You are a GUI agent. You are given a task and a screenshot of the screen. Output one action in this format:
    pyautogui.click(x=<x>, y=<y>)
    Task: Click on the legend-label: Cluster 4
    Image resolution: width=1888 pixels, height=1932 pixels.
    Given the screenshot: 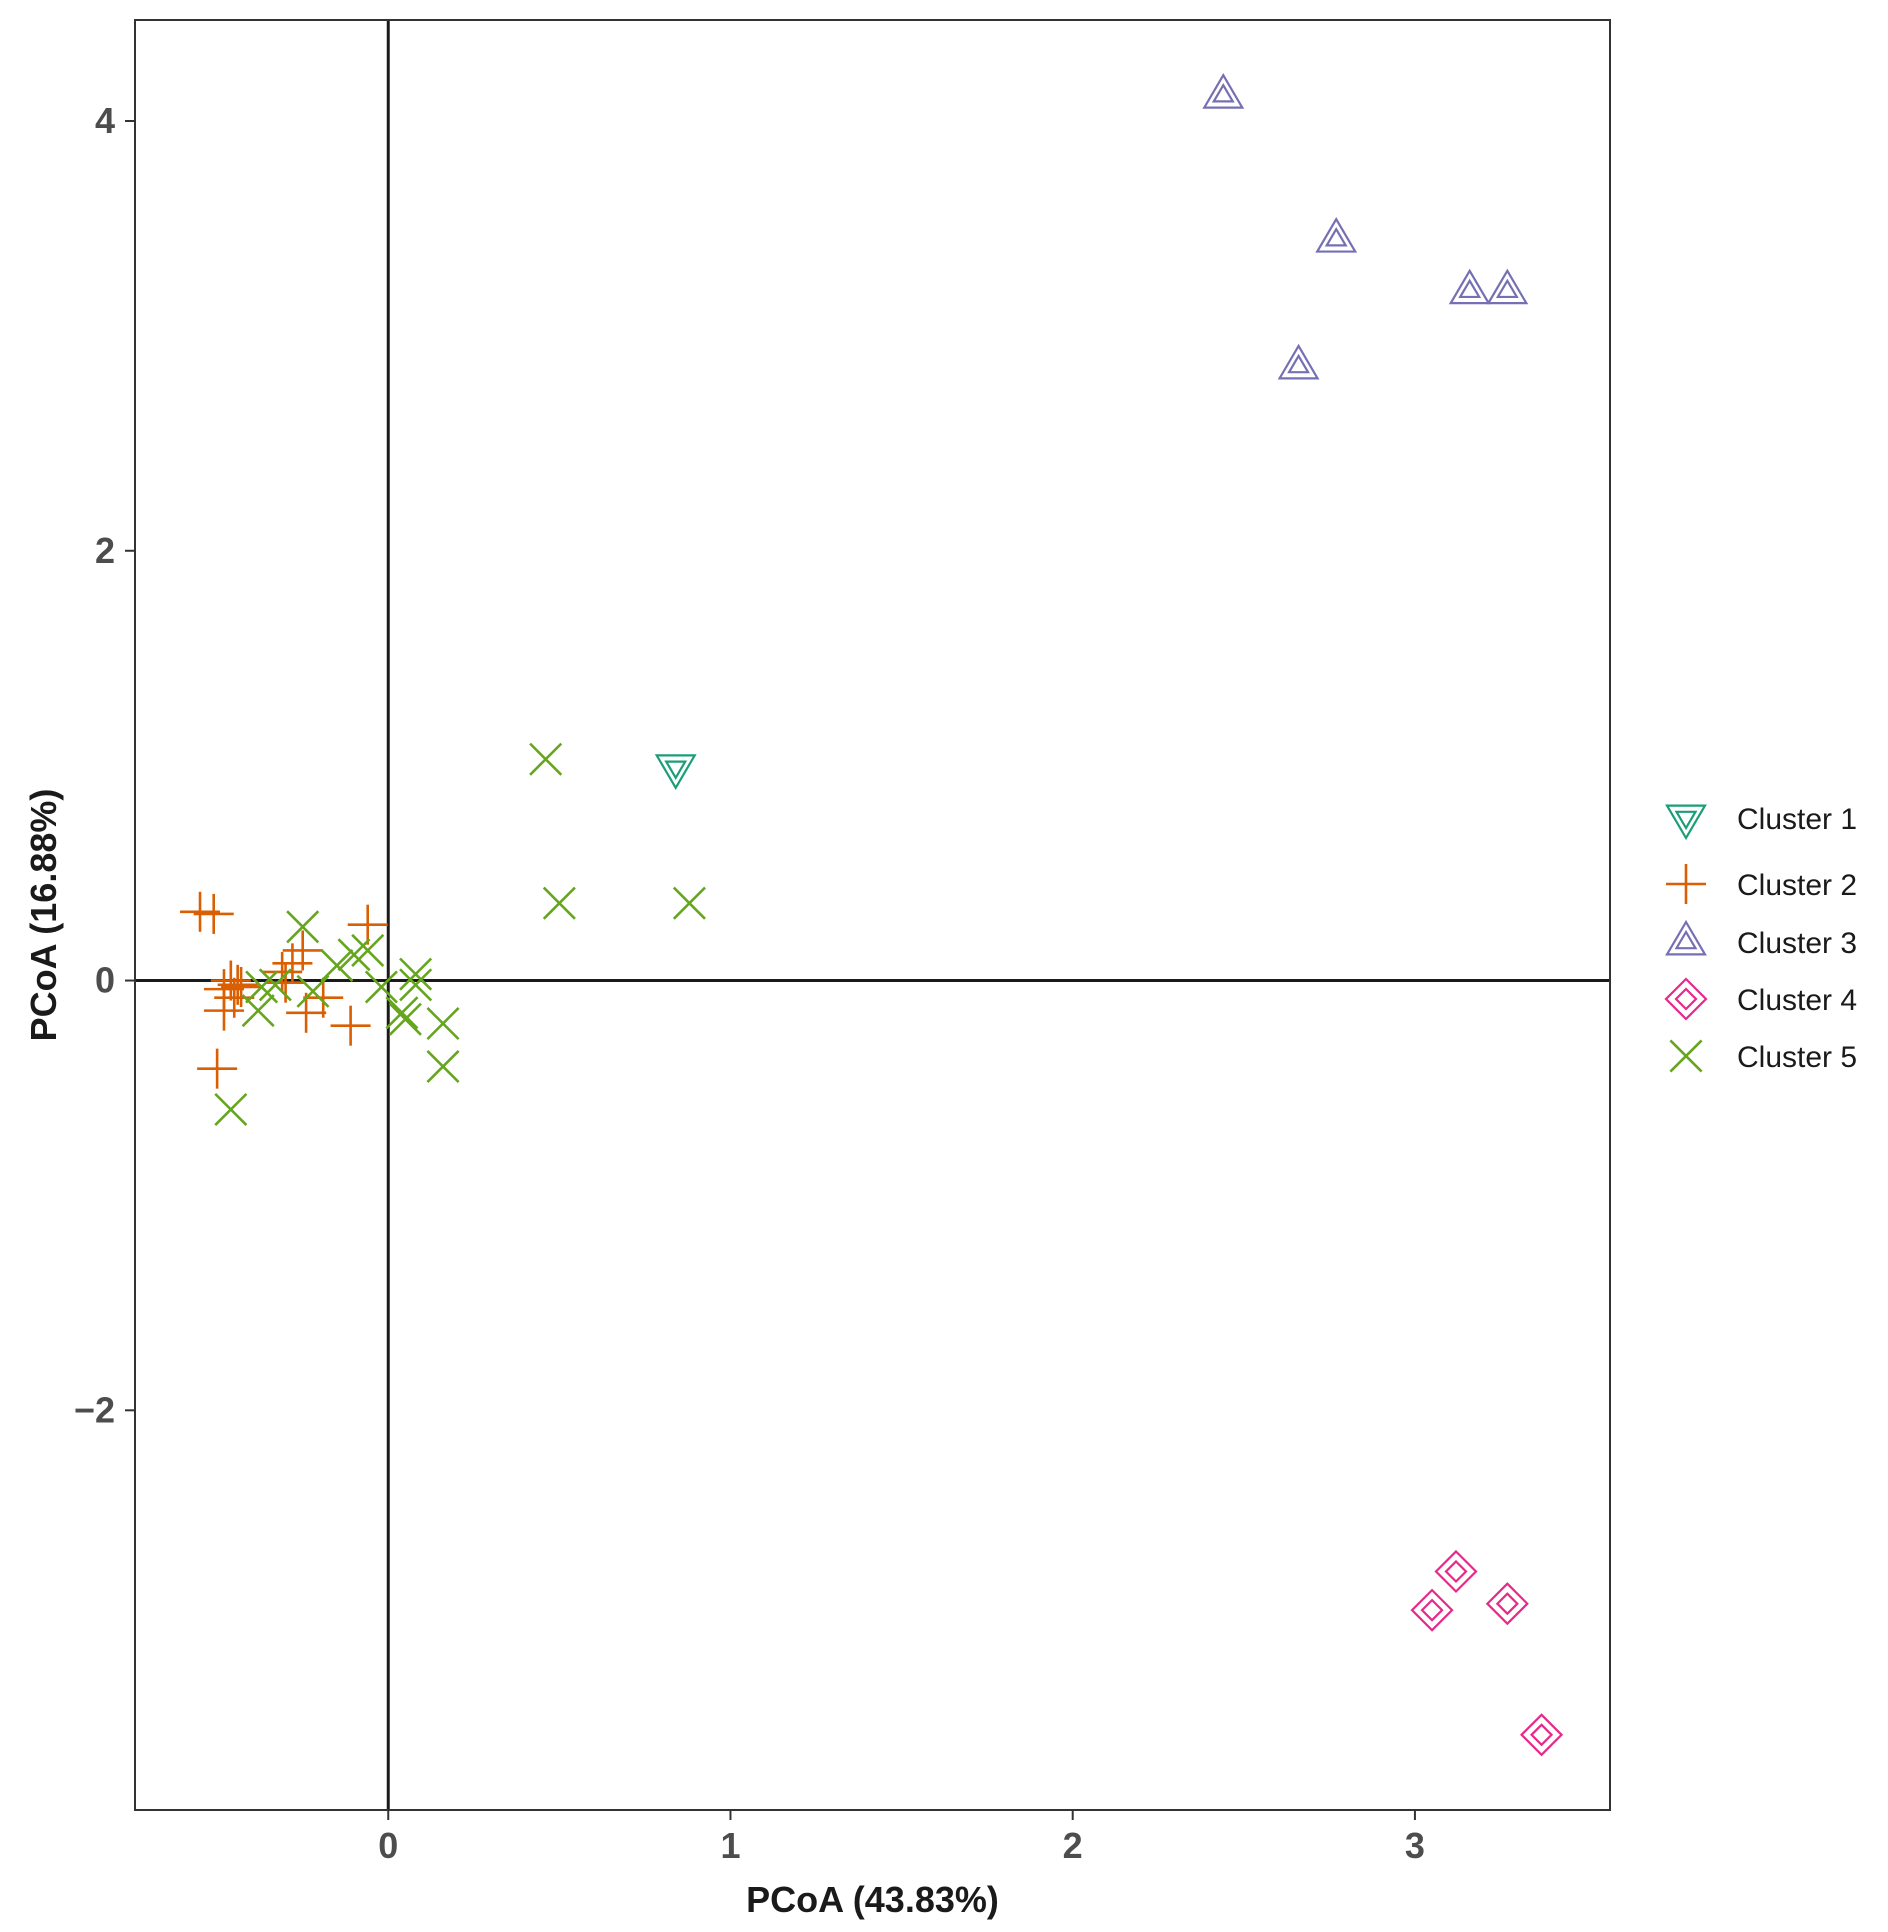 What is the action you would take?
    pyautogui.click(x=1797, y=1000)
    